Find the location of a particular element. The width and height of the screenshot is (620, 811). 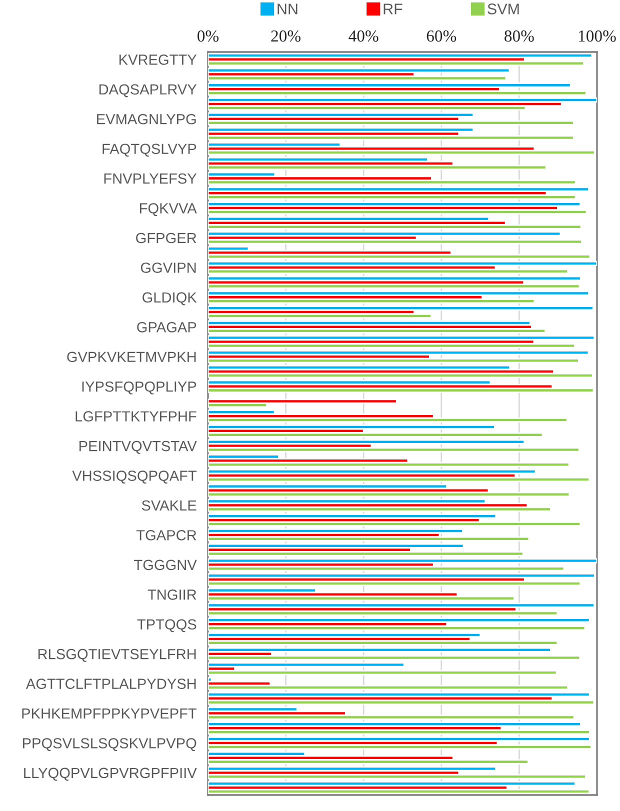

legend-label: NN is located at coordinates (288, 9).